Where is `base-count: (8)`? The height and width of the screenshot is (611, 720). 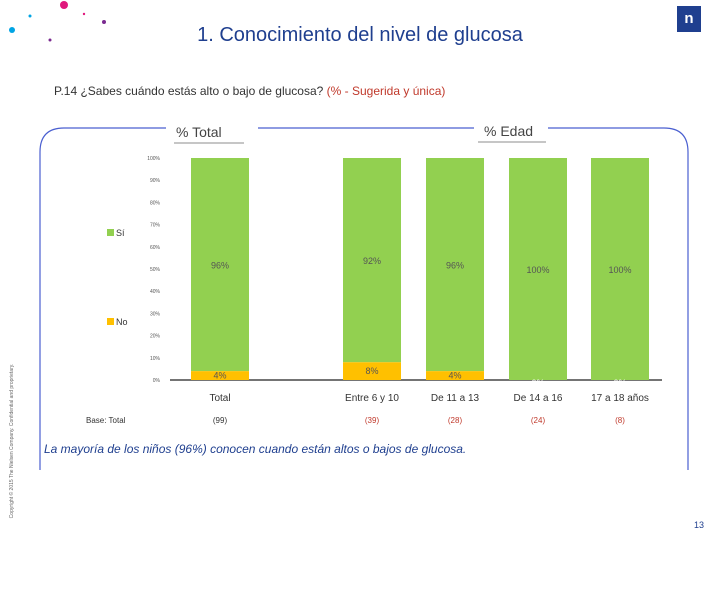
base-count: (8) is located at coordinates (620, 420).